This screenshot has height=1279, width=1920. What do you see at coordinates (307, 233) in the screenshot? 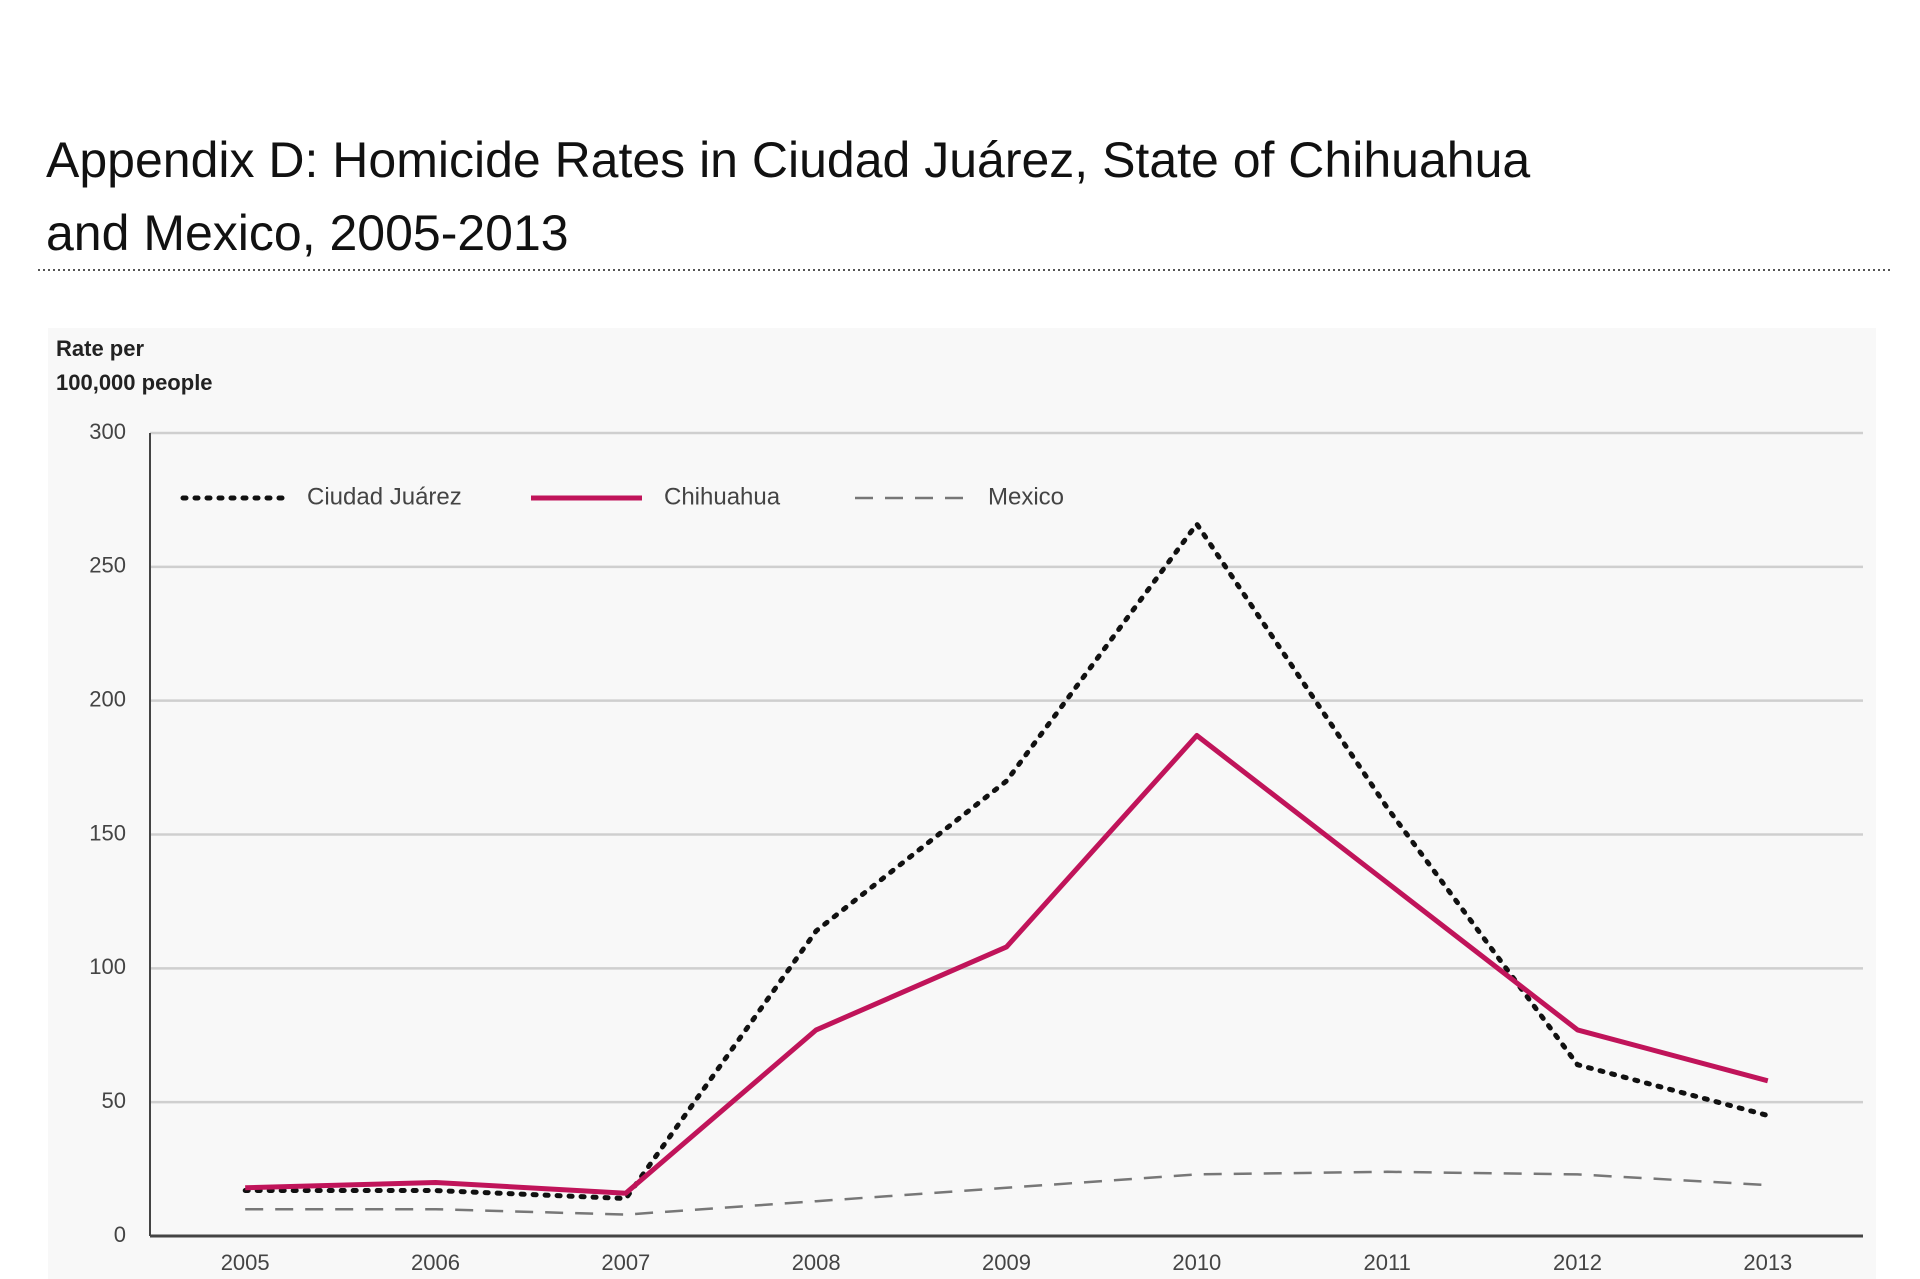
I see `chart-title: and Mexico, 2005-2013` at bounding box center [307, 233].